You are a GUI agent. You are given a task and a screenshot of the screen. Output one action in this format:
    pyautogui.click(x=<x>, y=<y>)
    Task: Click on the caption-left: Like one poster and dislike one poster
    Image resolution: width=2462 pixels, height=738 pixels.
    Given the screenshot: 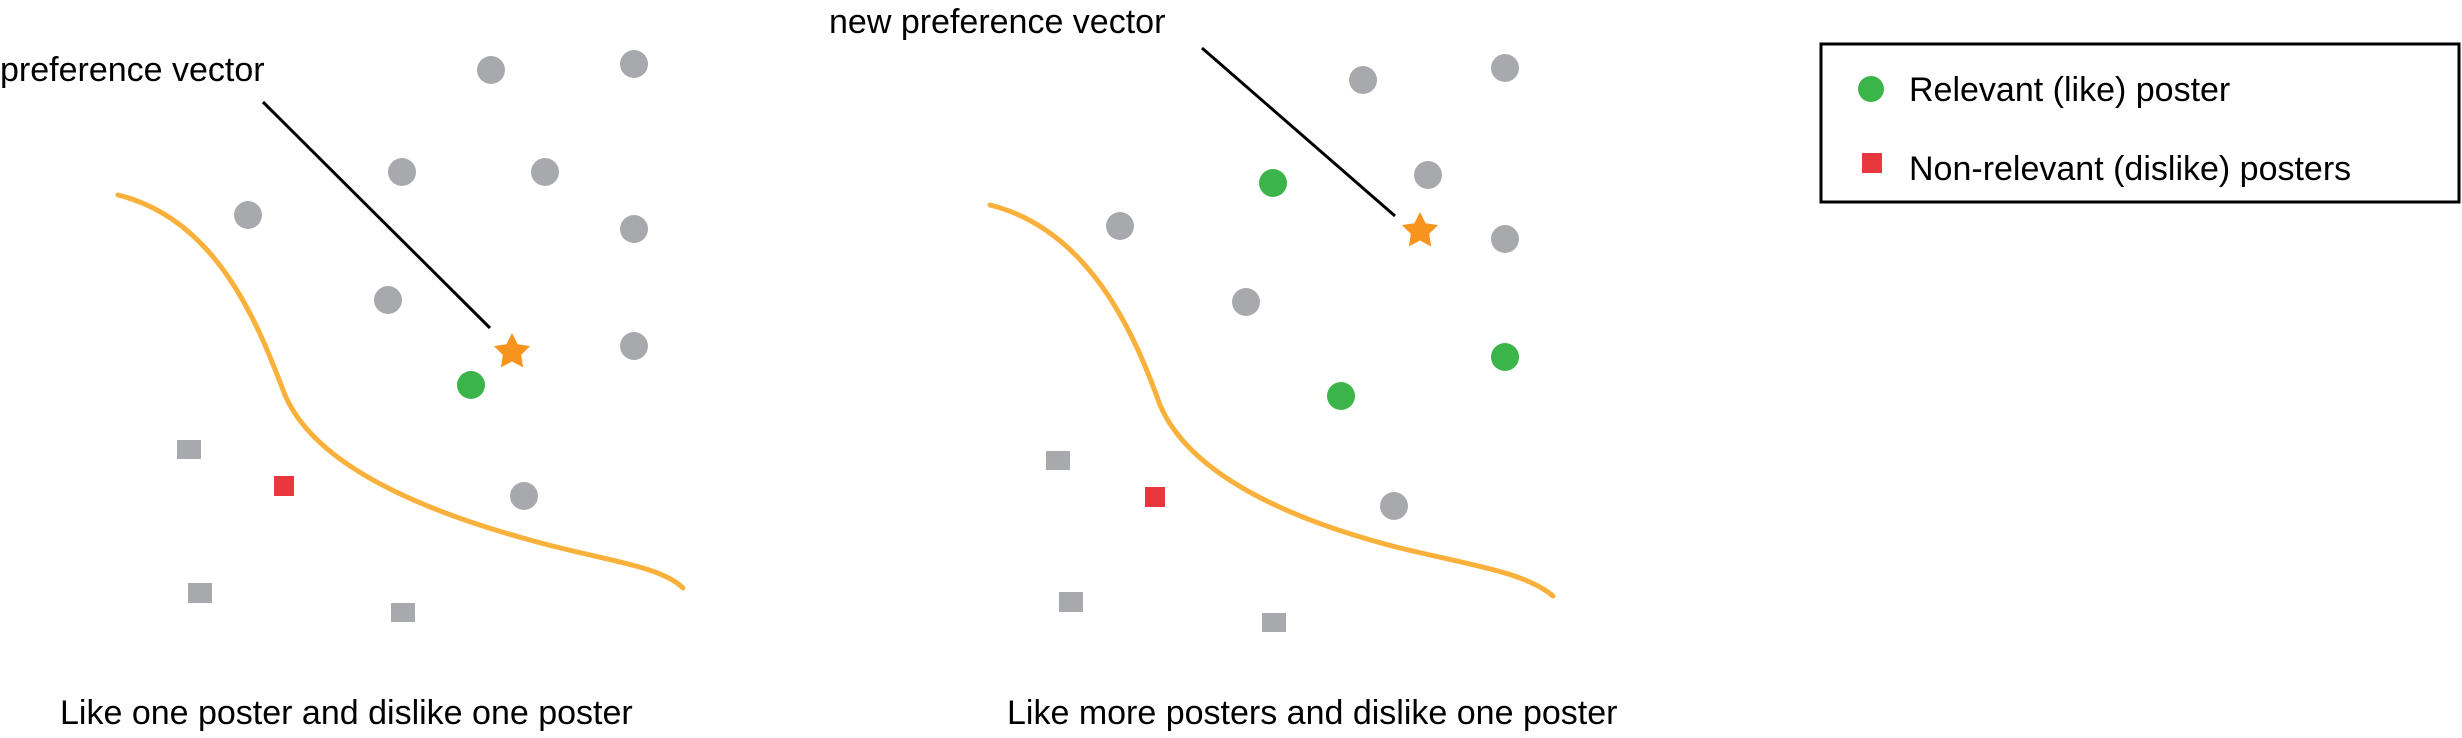 What is the action you would take?
    pyautogui.click(x=346, y=713)
    